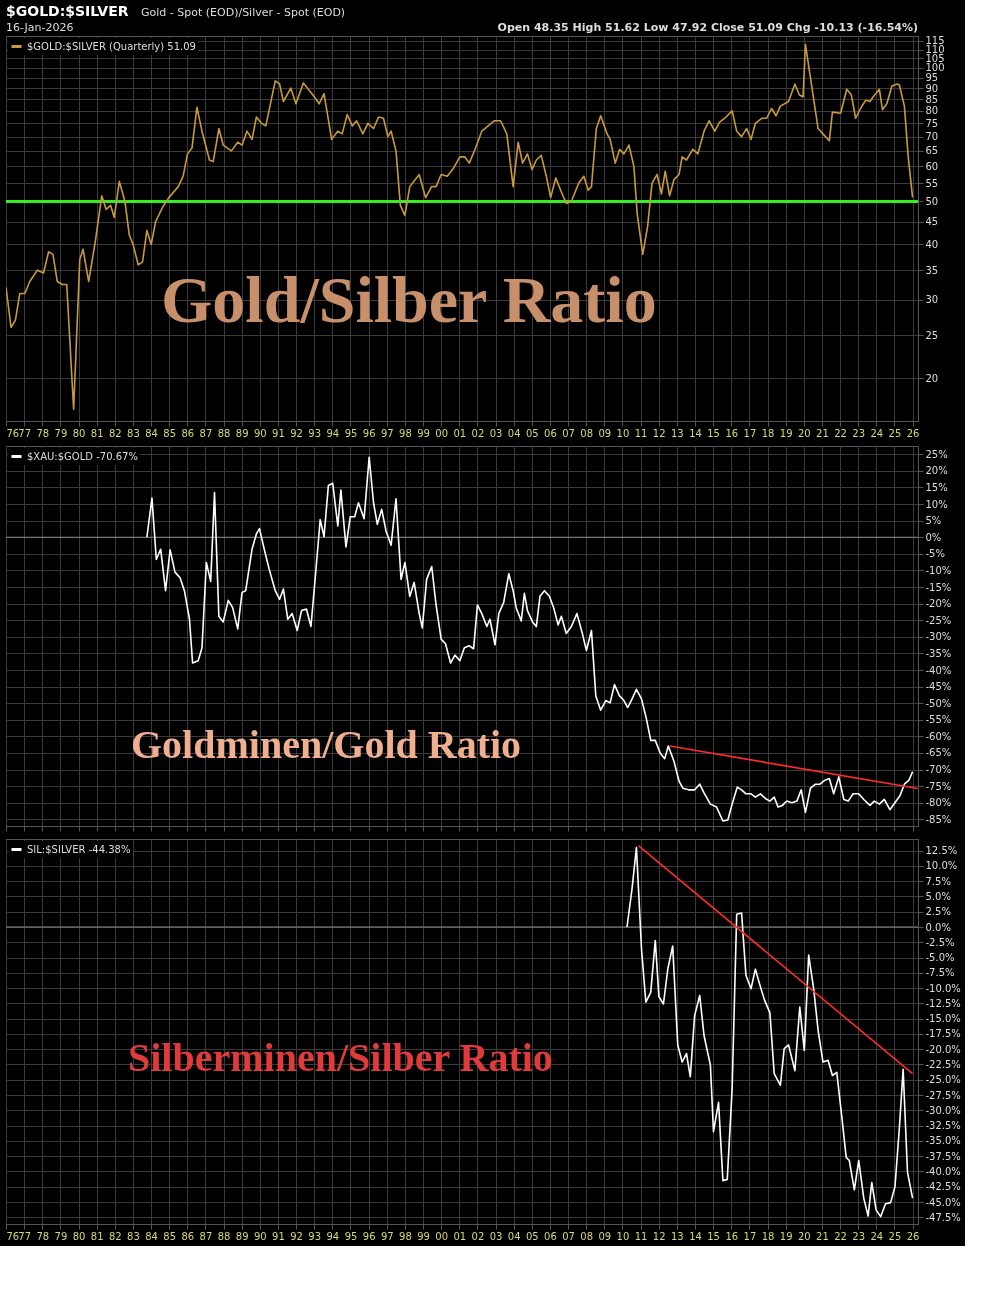  What do you see at coordinates (932, 137) in the screenshot?
I see `y-tick-label: 70` at bounding box center [932, 137].